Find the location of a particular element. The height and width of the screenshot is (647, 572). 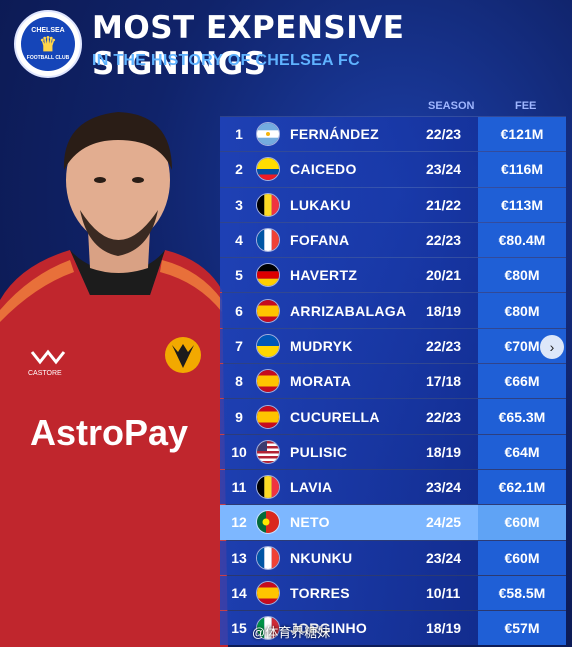

italy-flag-icon is located at coordinates (268, 628).